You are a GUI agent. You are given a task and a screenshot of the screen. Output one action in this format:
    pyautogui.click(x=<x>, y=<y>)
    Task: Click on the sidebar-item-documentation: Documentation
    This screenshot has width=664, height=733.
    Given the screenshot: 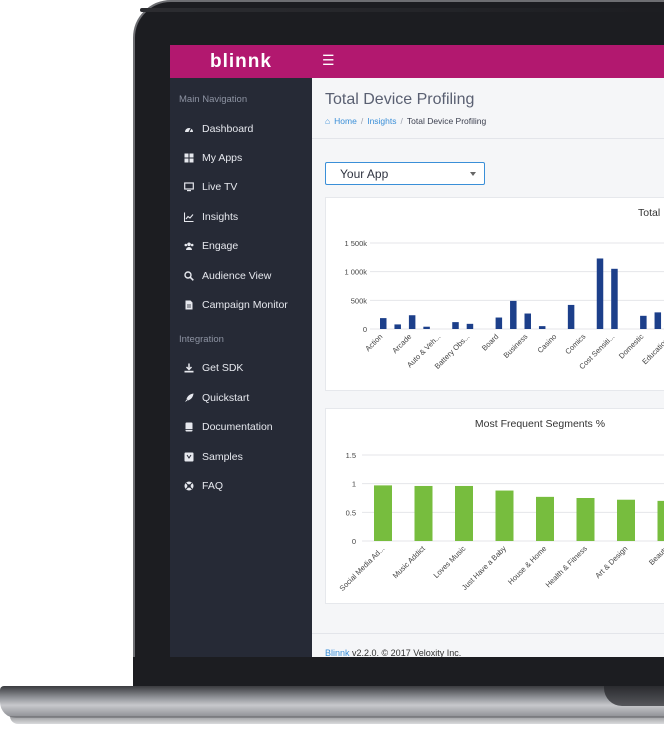 What is the action you would take?
    pyautogui.click(x=228, y=427)
    